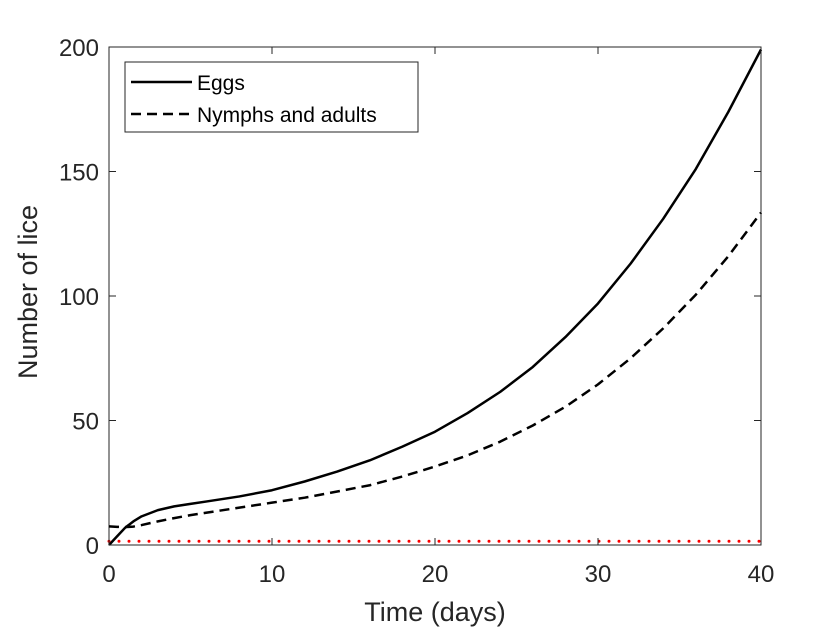 This screenshot has width=840, height=630. Describe the element at coordinates (598, 574) in the screenshot. I see `x-tick-label: 30` at that location.